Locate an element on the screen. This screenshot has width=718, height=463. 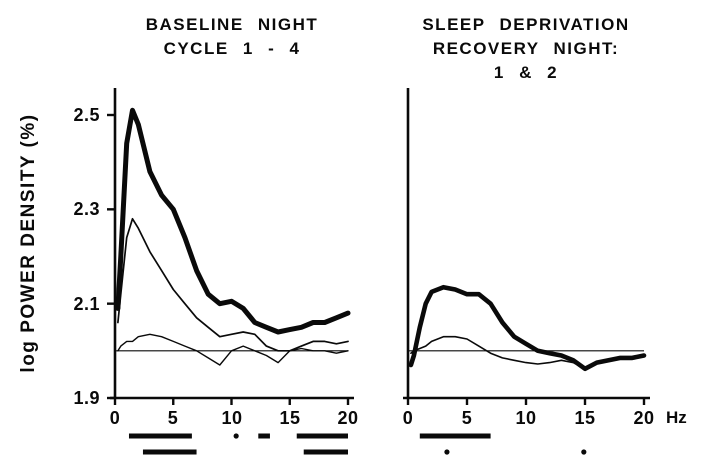
left-x-tick-5: 5 is located at coordinates (173, 418).